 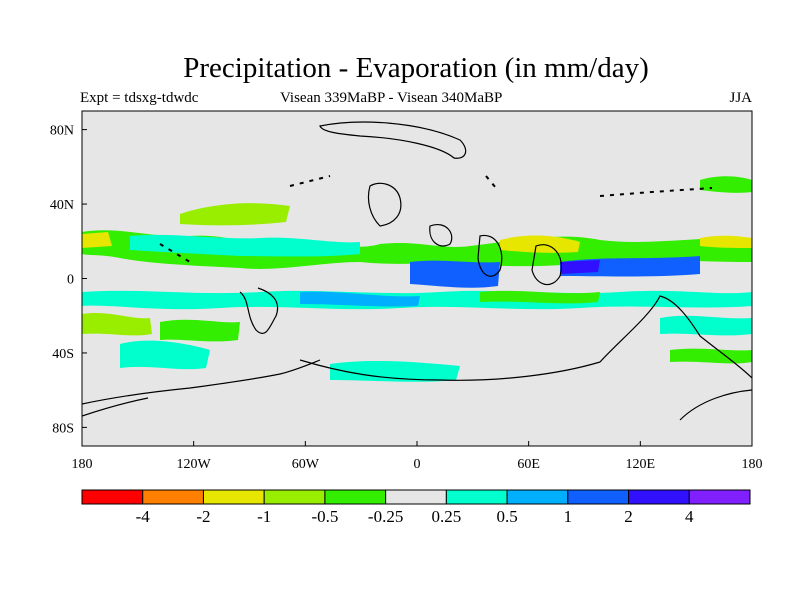 I want to click on coast-south-continent, so click(x=525, y=338).